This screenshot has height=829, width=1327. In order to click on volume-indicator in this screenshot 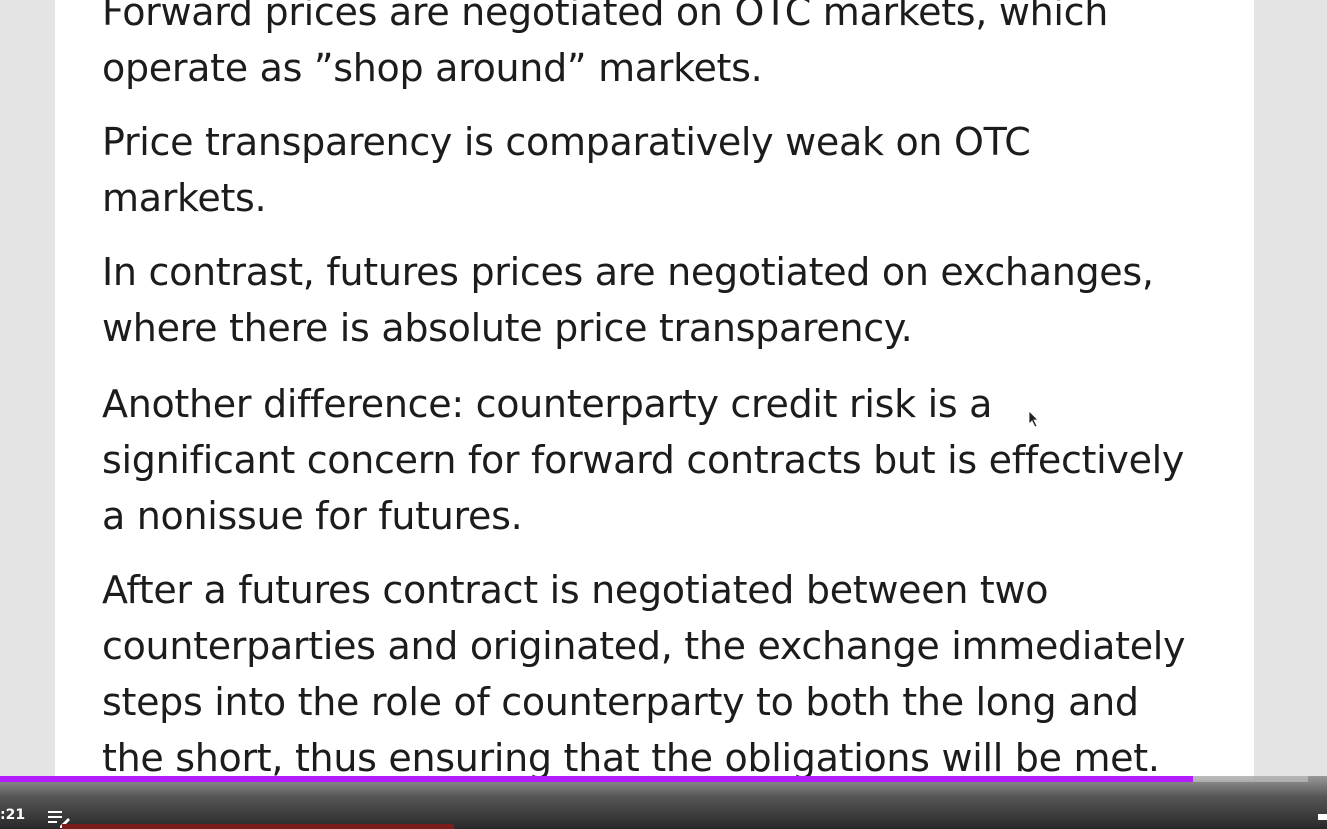, I will do `click(1322, 817)`.